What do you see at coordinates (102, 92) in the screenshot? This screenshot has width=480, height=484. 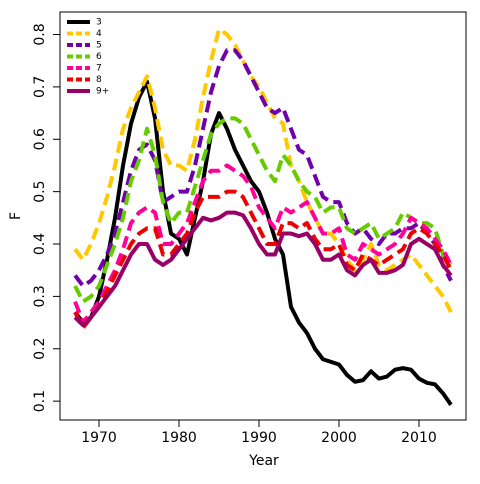 I see `legend-label: 9+` at bounding box center [102, 92].